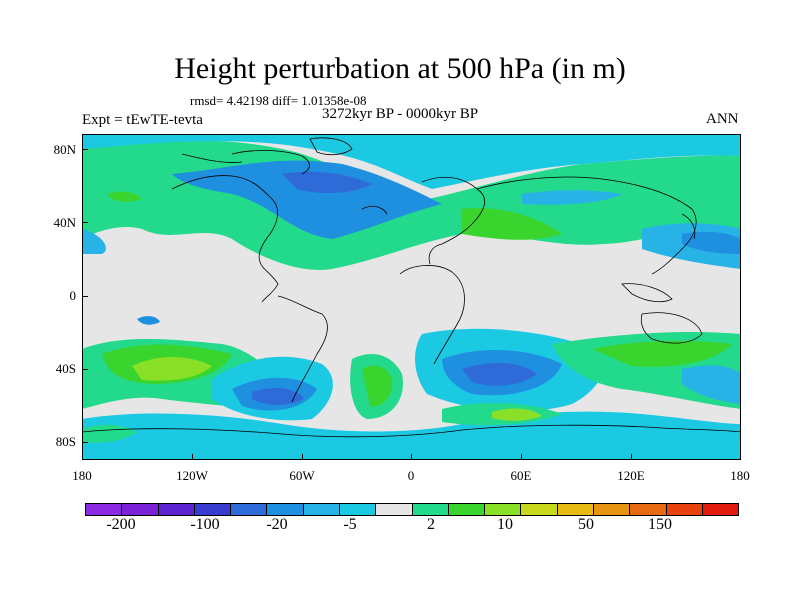  Describe the element at coordinates (82, 475) in the screenshot. I see `lon-label-180w: 180` at that location.